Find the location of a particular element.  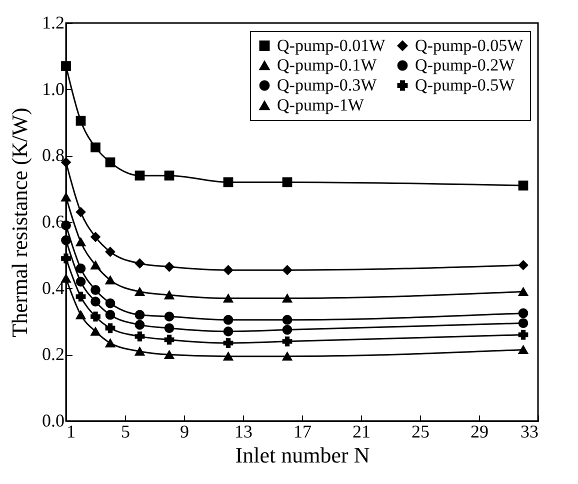

legend-label: Q-pump-0.01W is located at coordinates (331, 45).